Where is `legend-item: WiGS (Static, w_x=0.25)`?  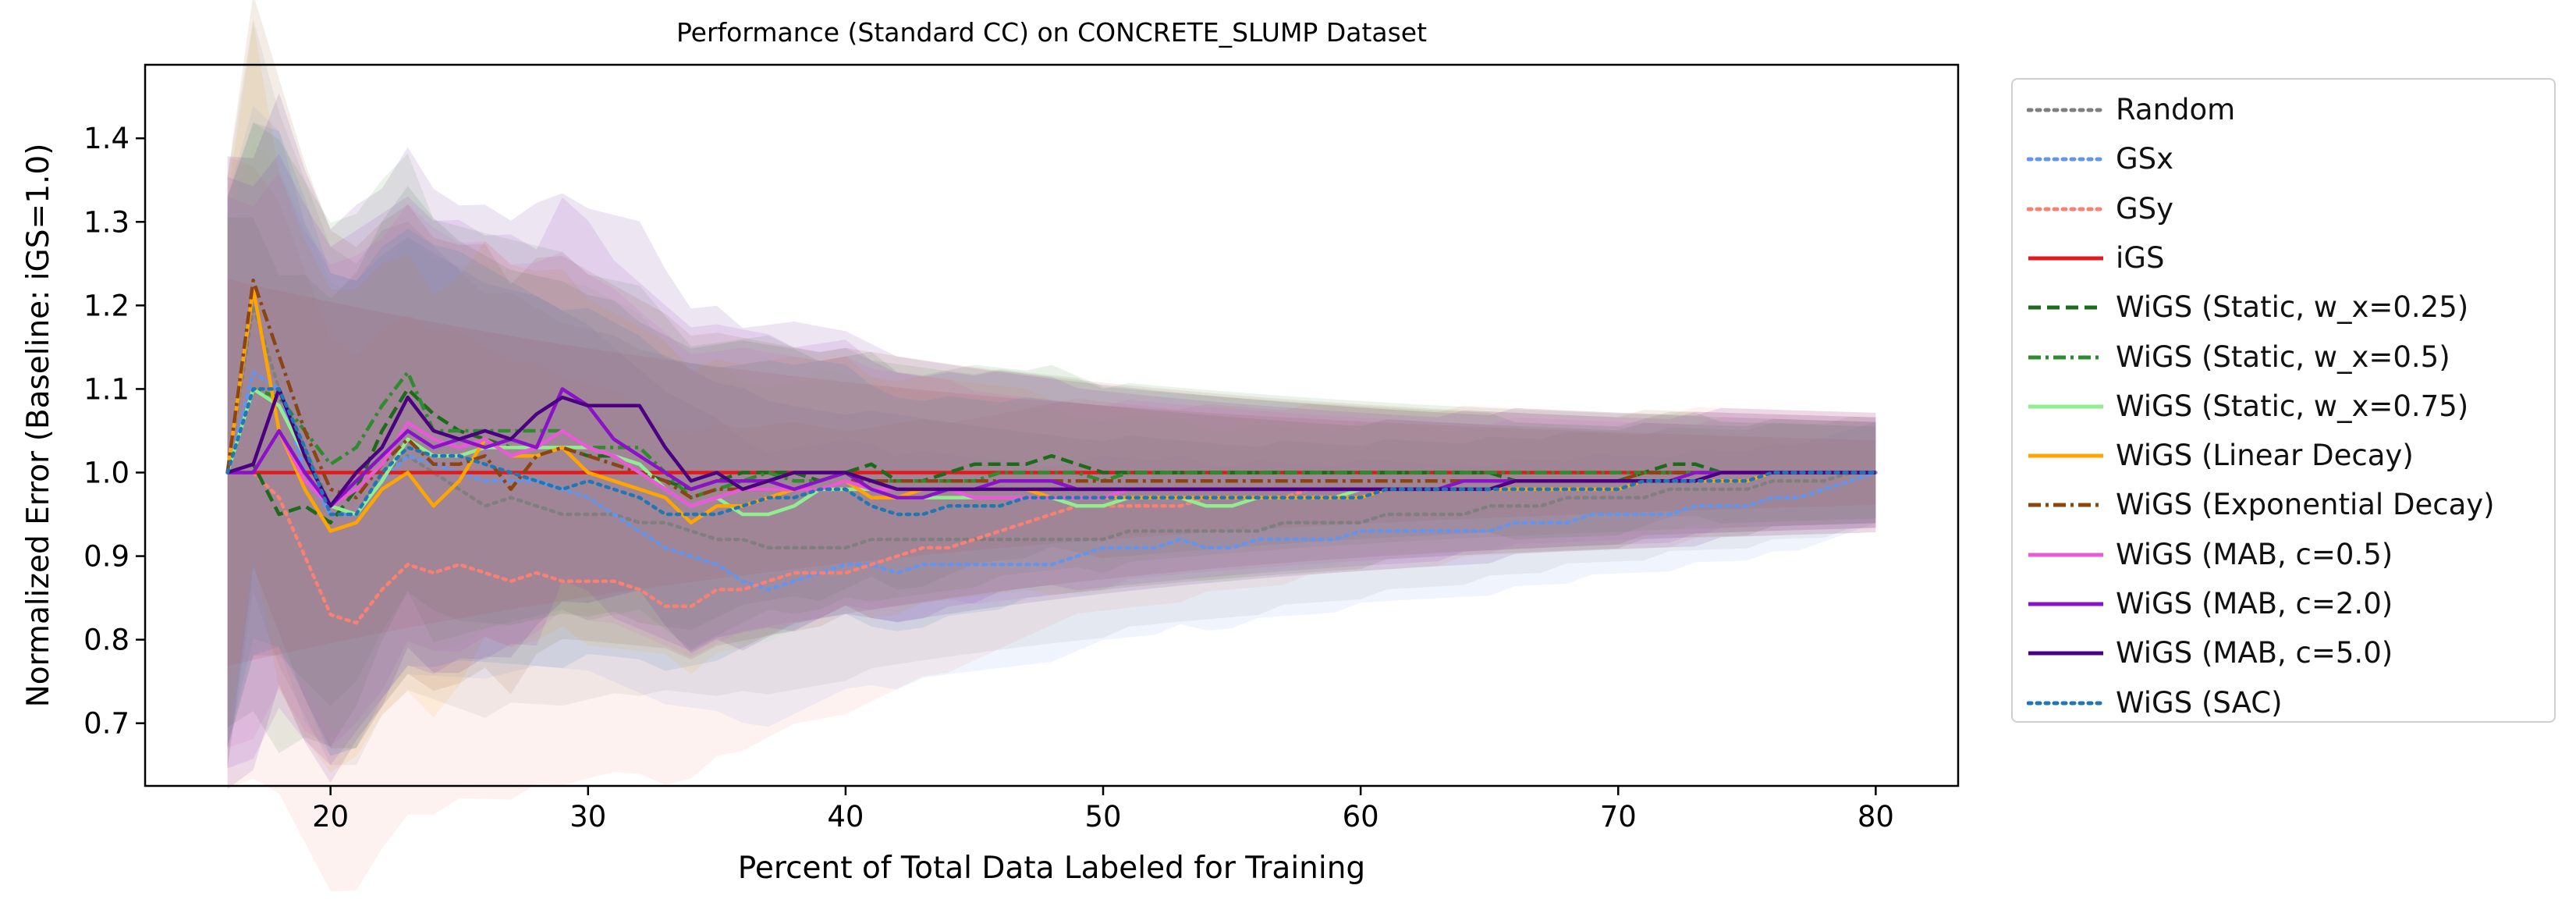
legend-item: WiGS (Static, w_x=0.25) is located at coordinates (2283, 307).